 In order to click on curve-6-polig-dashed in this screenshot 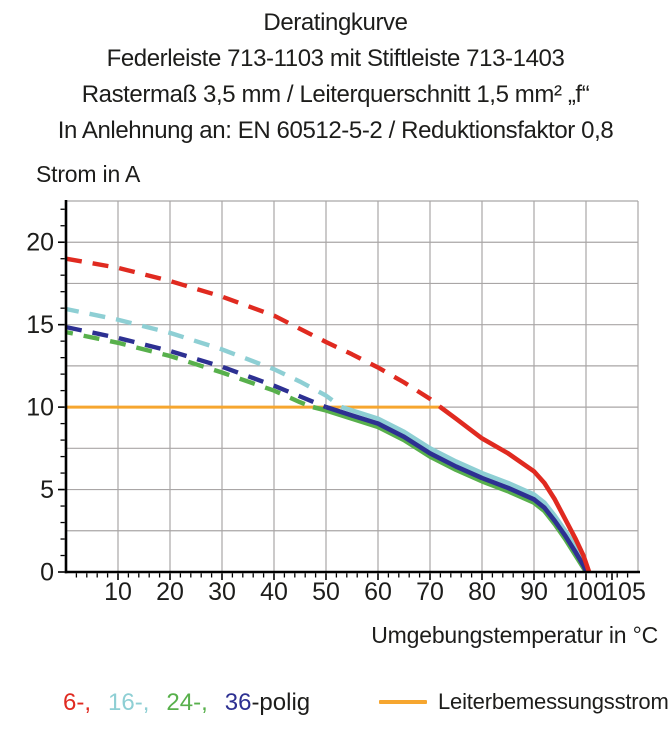, I will do `click(253, 332)`.